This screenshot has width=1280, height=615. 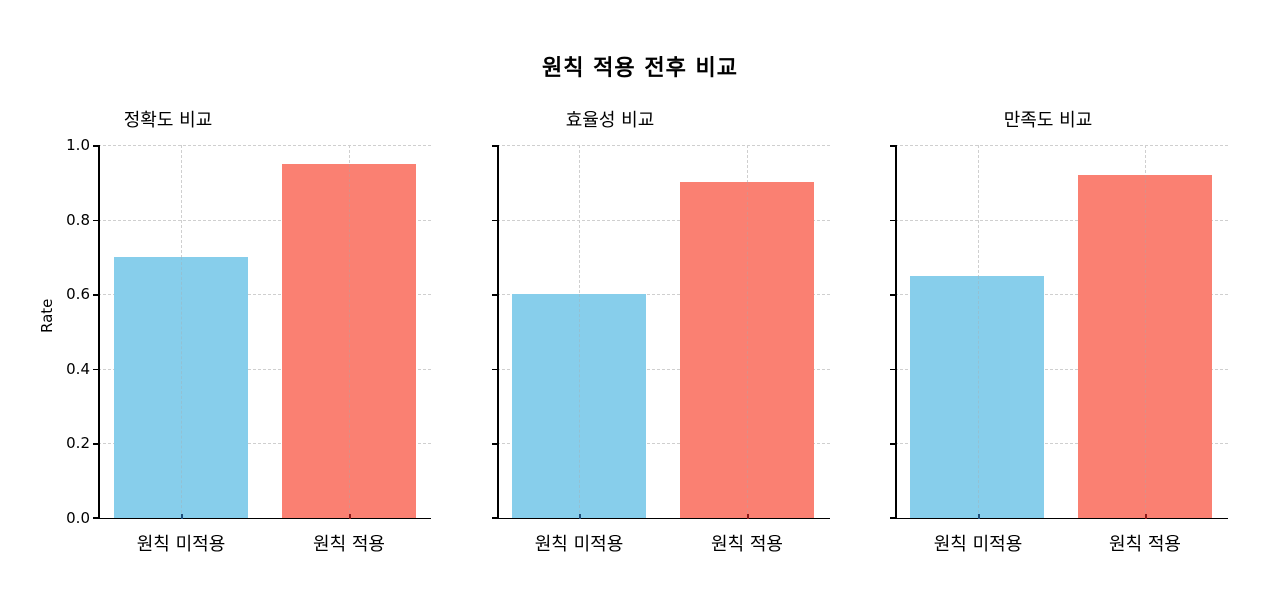 What do you see at coordinates (78, 368) in the screenshot?
I see `y-tick-label: 0.4` at bounding box center [78, 368].